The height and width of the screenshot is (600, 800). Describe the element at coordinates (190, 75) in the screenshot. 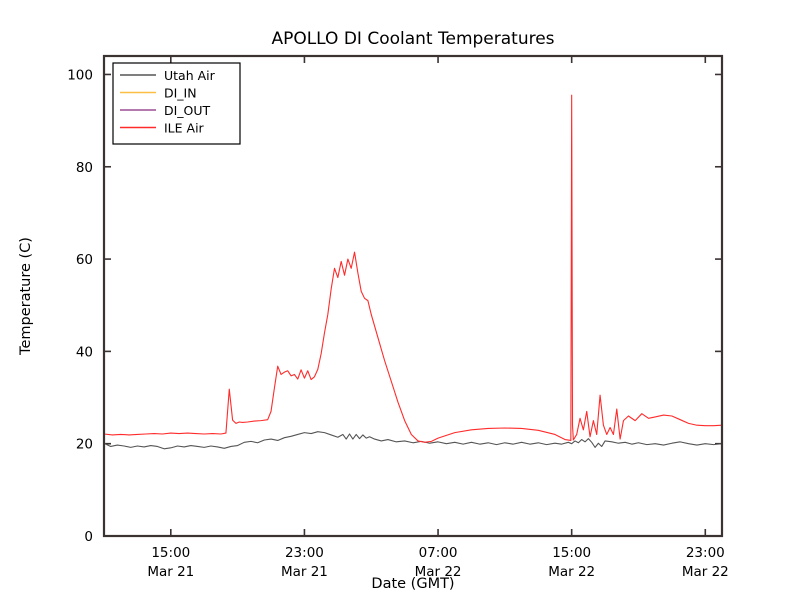

I see `legend-label-utah-air: Utah Air` at that location.